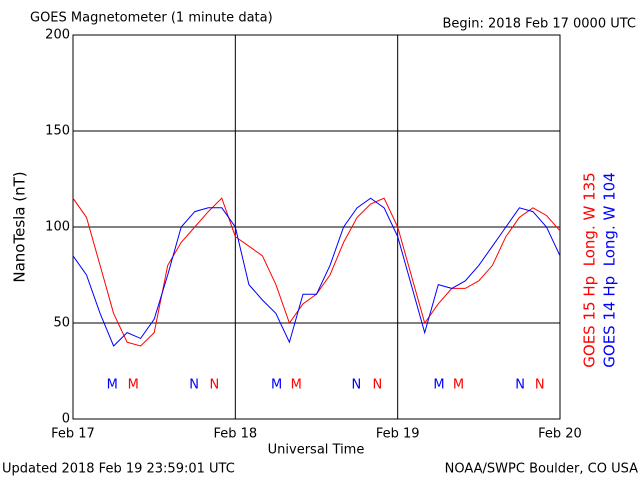 The height and width of the screenshot is (480, 640). Describe the element at coordinates (118, 469) in the screenshot. I see `footer-left: Updated 2018 Feb 19 23:59:01 UTC` at that location.